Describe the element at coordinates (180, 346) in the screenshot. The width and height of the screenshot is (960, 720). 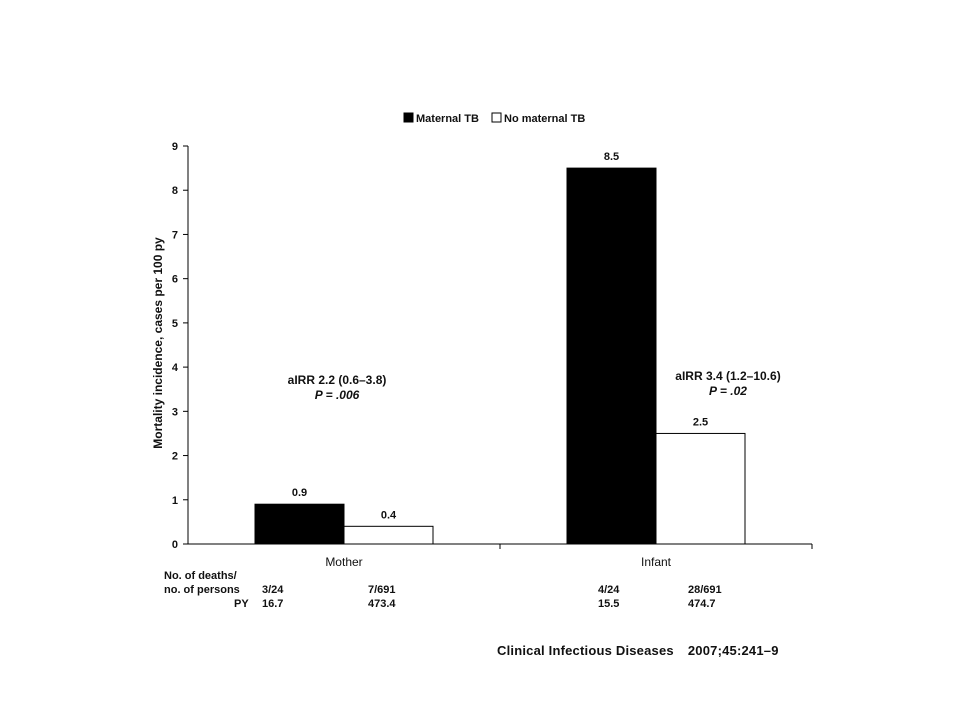
I see `y-ticks: 0 1 2 3 4 5 6 7 8 9` at that location.